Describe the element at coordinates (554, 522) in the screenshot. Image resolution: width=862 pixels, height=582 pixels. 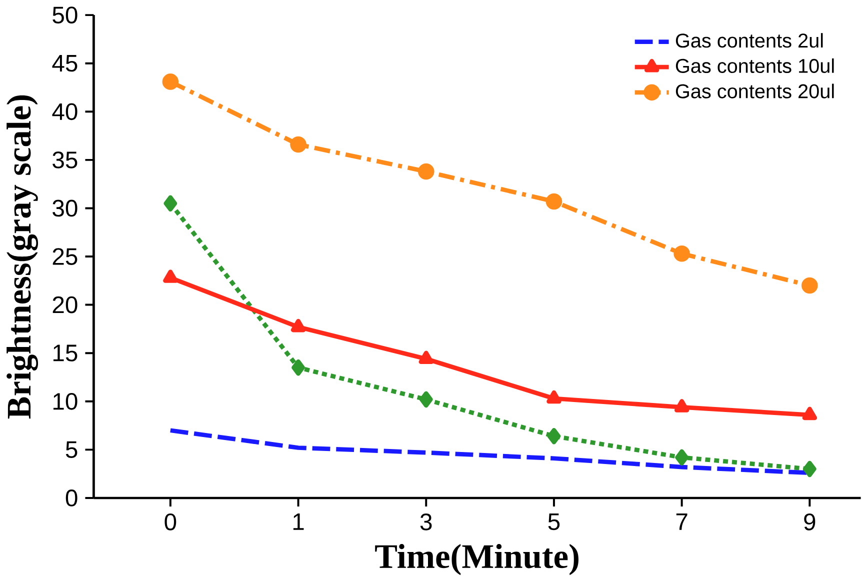
I see `x-tick-label: 5` at that location.